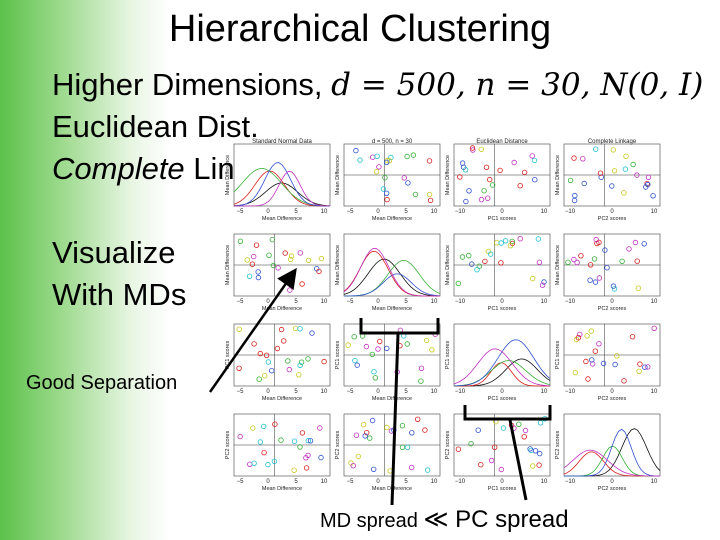 This screenshot has width=720, height=540. I want to click on plot-panel: −10 0 10 PC2 scores Mean Difference, so click(608, 272).